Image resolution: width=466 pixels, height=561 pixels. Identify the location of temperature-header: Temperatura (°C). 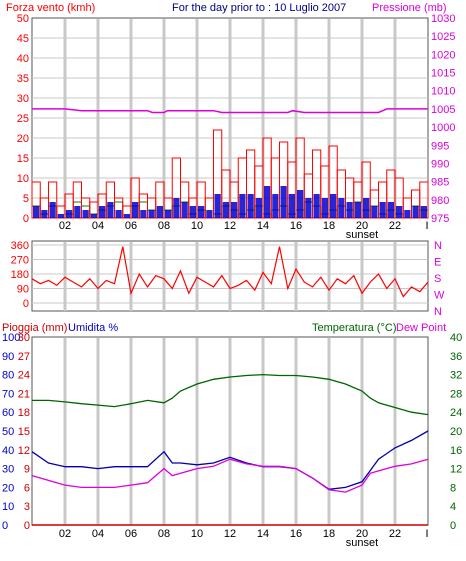
(354, 328).